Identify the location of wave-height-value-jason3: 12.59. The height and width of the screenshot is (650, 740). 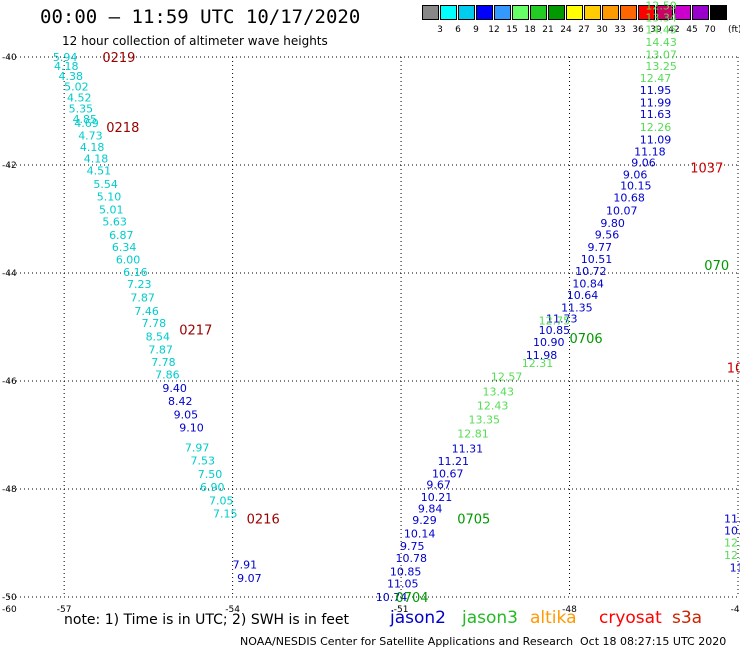
(661, 6).